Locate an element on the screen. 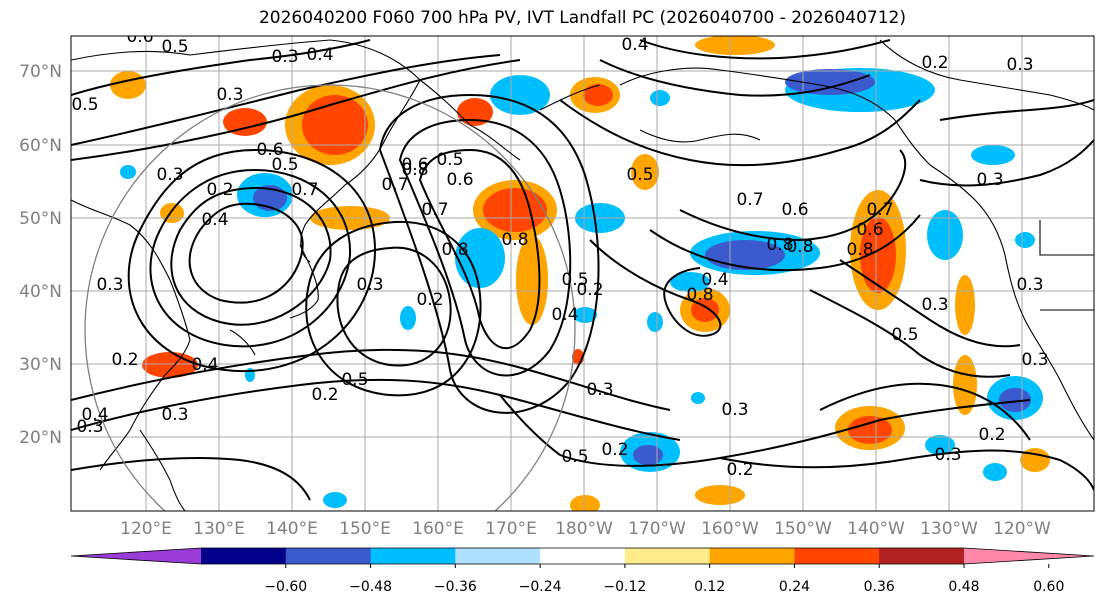 The image size is (1105, 604). colorbar-extend-high is located at coordinates (1029, 556).